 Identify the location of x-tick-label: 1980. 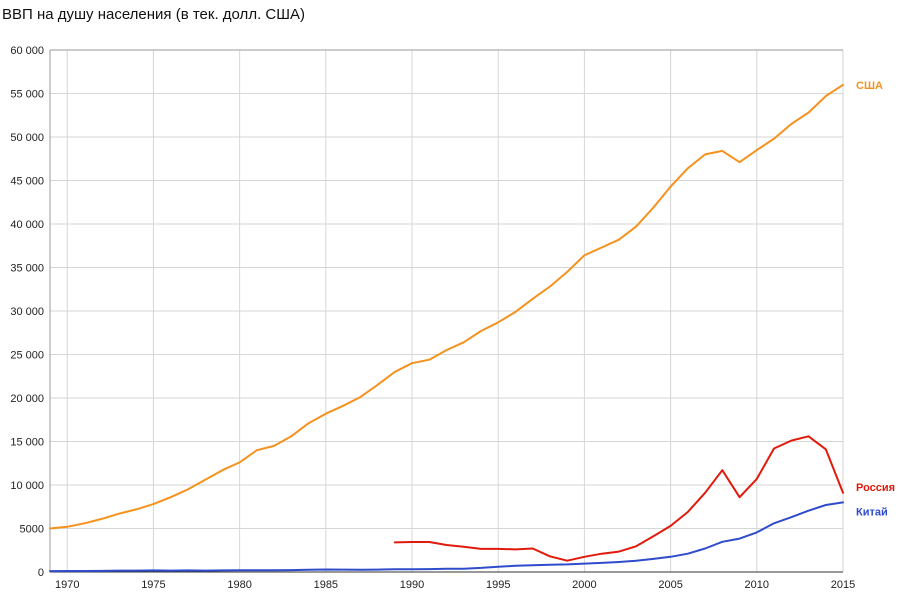
(239, 585).